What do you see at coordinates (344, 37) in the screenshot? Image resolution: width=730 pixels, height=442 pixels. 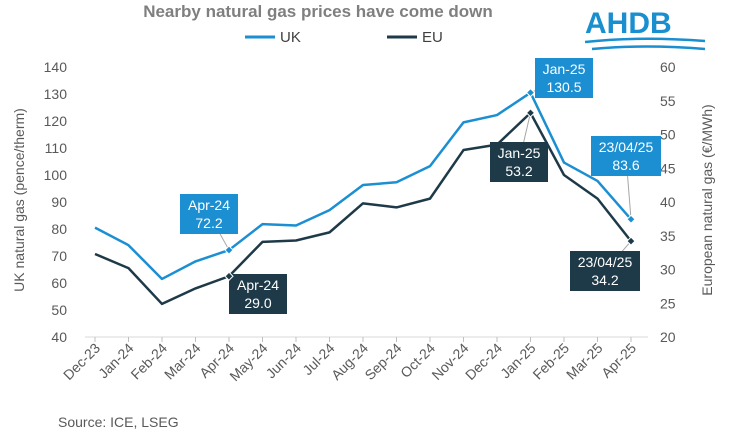 I see `legend: UK EU` at bounding box center [344, 37].